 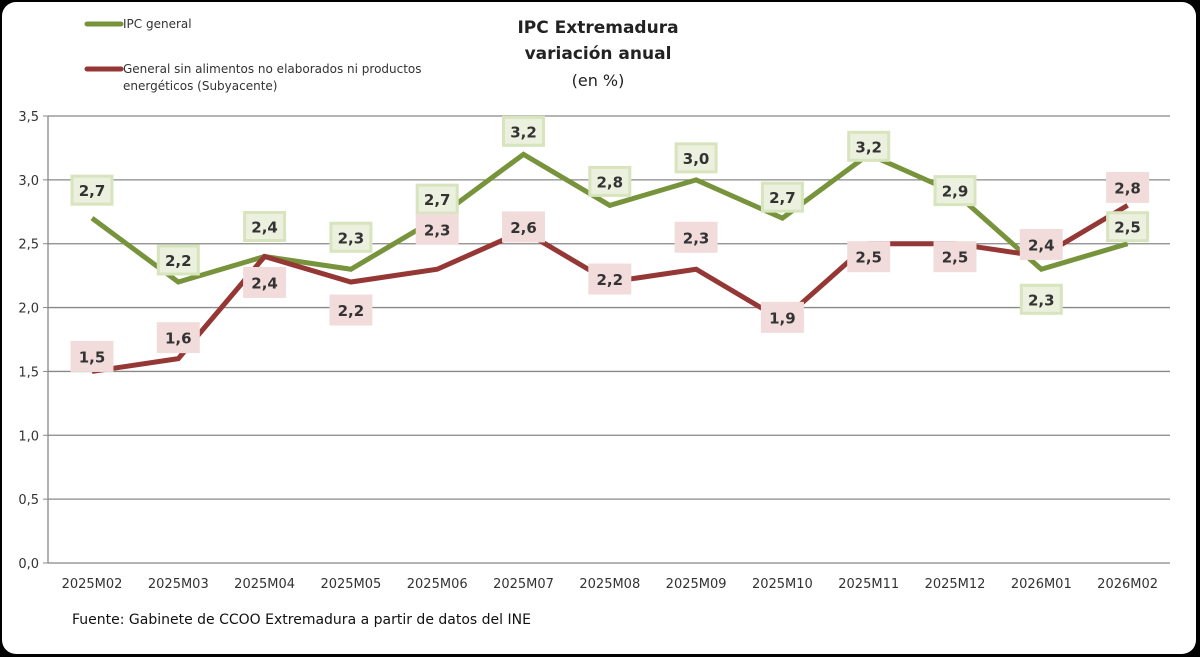 I want to click on x-tick-label: 2025M04, so click(x=264, y=584).